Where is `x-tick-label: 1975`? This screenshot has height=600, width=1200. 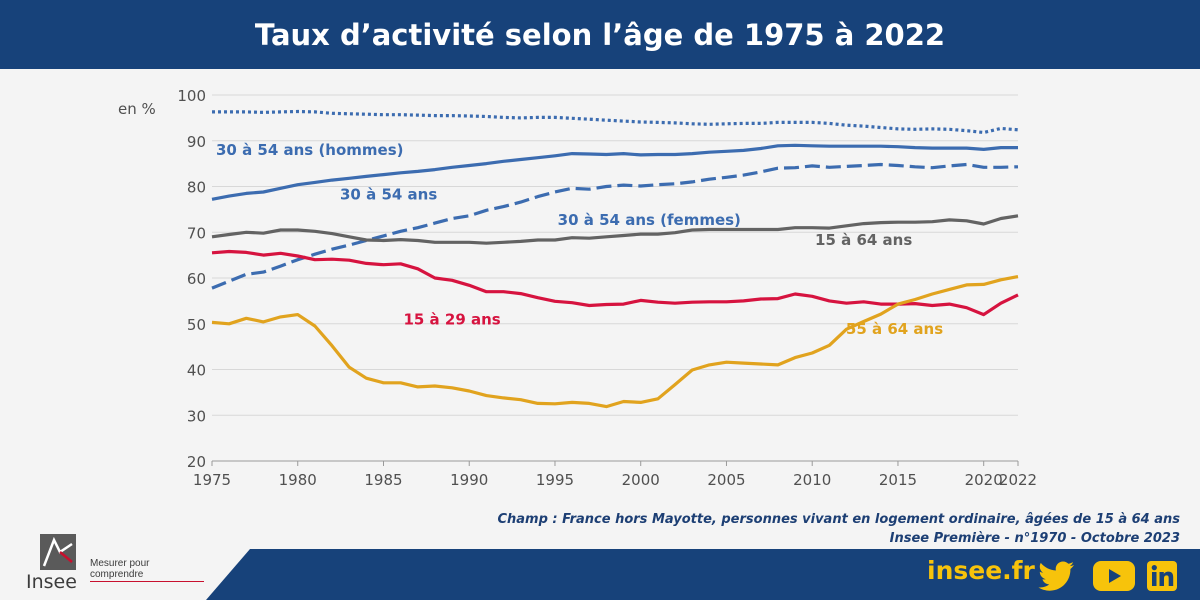
x-tick-label: 1975 is located at coordinates (212, 480).